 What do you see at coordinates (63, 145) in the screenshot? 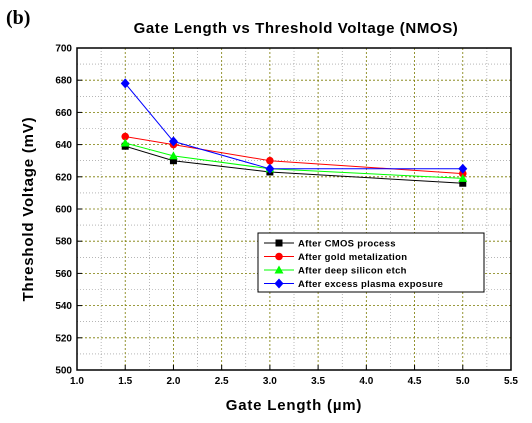
I see `y-tick-label: 640` at bounding box center [63, 145].